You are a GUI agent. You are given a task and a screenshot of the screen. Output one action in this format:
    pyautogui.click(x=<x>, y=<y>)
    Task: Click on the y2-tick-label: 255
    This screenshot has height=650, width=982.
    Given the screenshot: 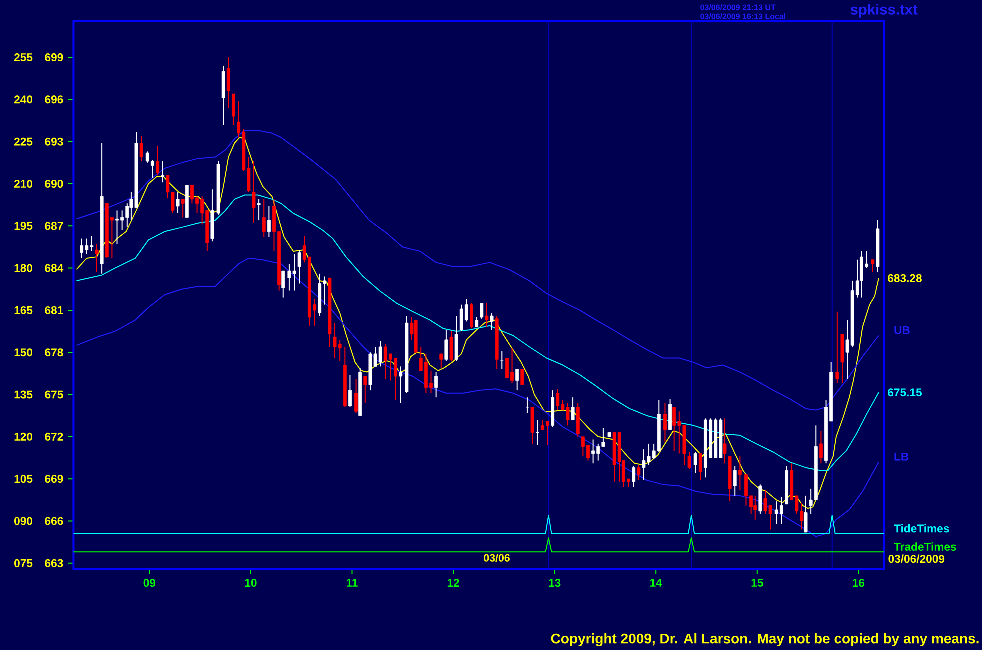 What is the action you would take?
    pyautogui.click(x=23, y=58)
    